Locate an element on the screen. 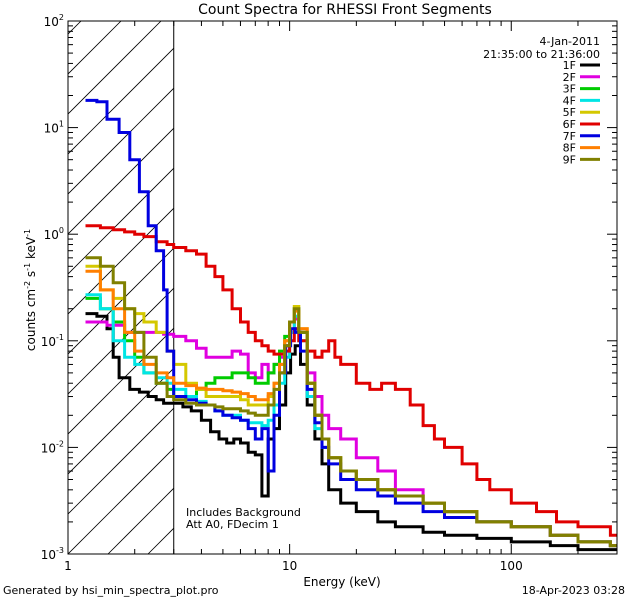 The width and height of the screenshot is (640, 600). y-tick-label: 10⁰ is located at coordinates (54, 234).